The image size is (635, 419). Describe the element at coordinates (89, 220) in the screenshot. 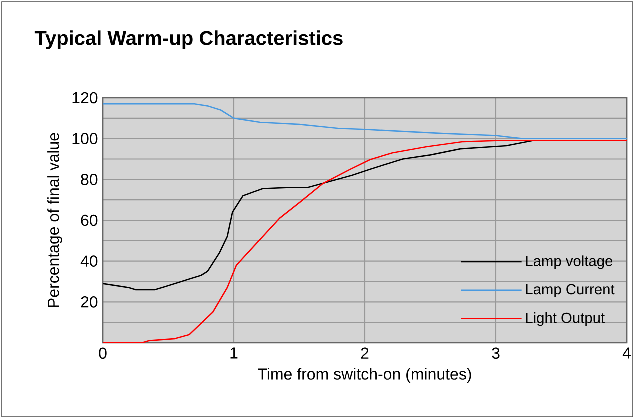

I see `y-tick-label: 60` at that location.